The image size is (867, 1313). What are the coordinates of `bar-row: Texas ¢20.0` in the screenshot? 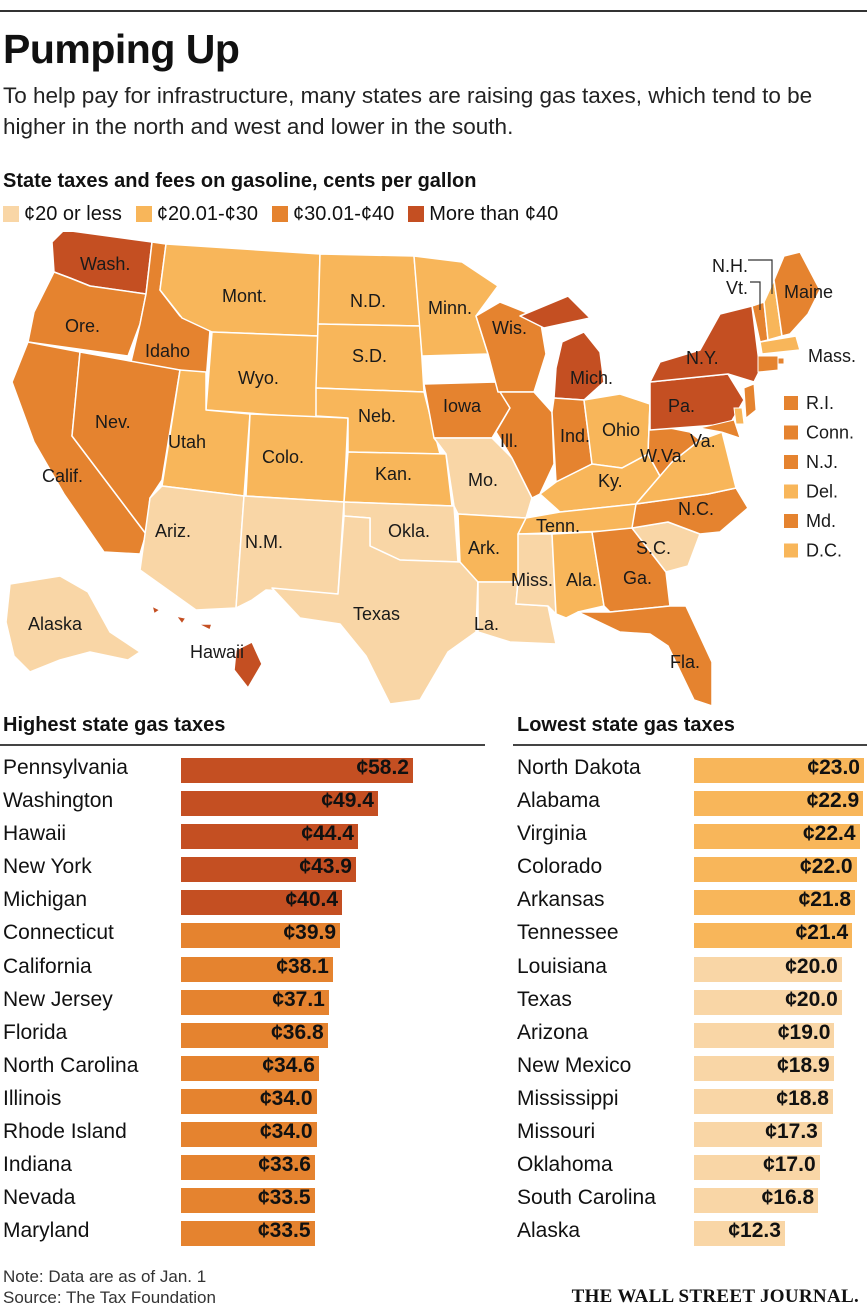 It's located at (692, 1002).